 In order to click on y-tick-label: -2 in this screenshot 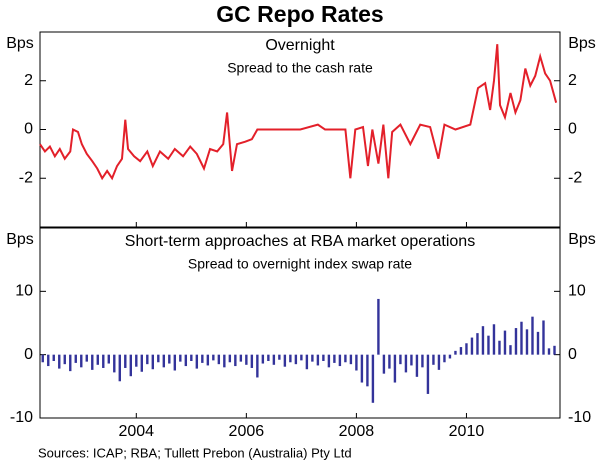, I will do `click(26, 177)`.